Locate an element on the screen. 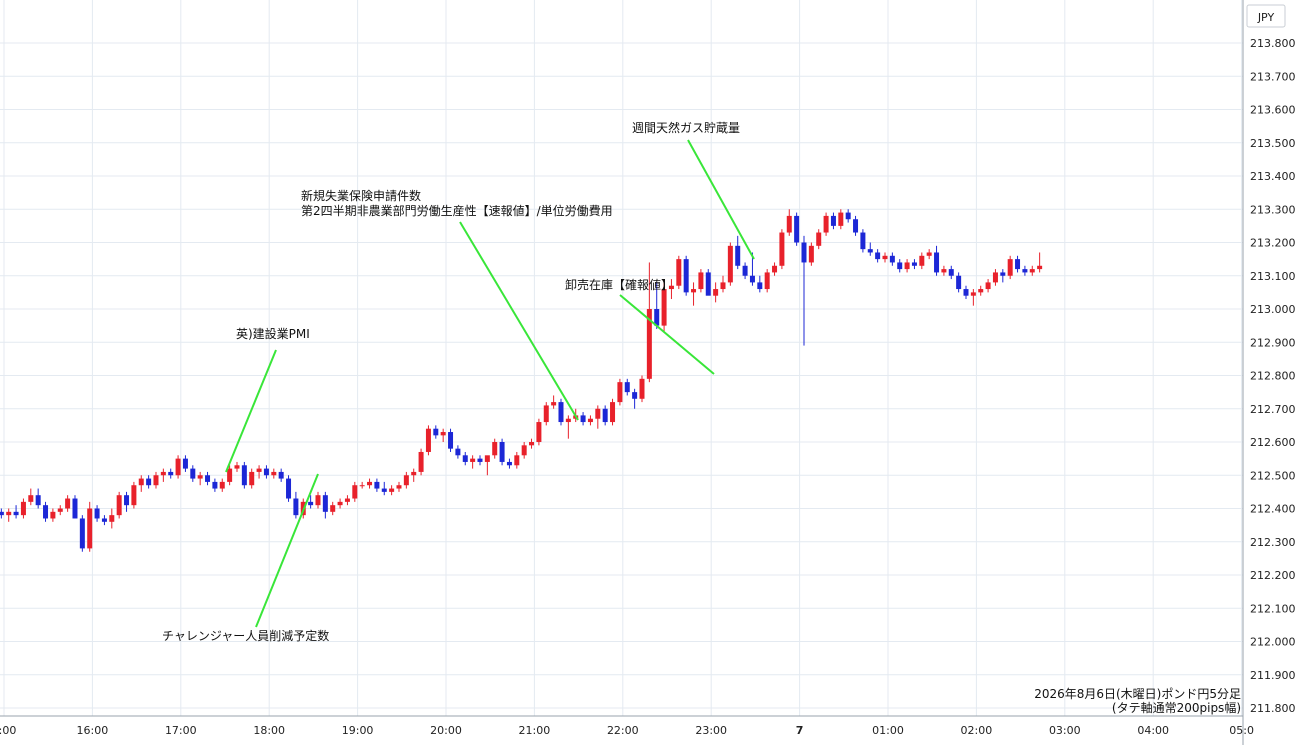 The height and width of the screenshot is (745, 1300). annotation-line is located at coordinates (667, 334).